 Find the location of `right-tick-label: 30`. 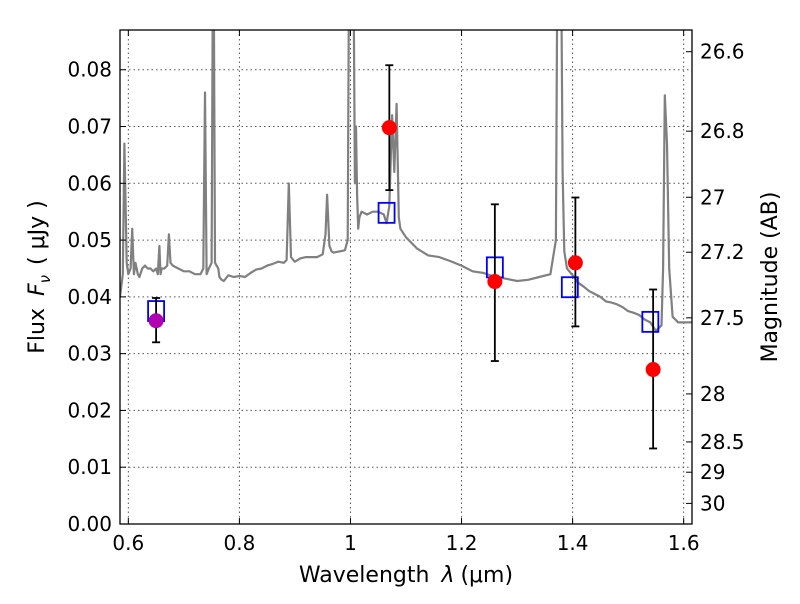

right-tick-label: 30 is located at coordinates (712, 503).